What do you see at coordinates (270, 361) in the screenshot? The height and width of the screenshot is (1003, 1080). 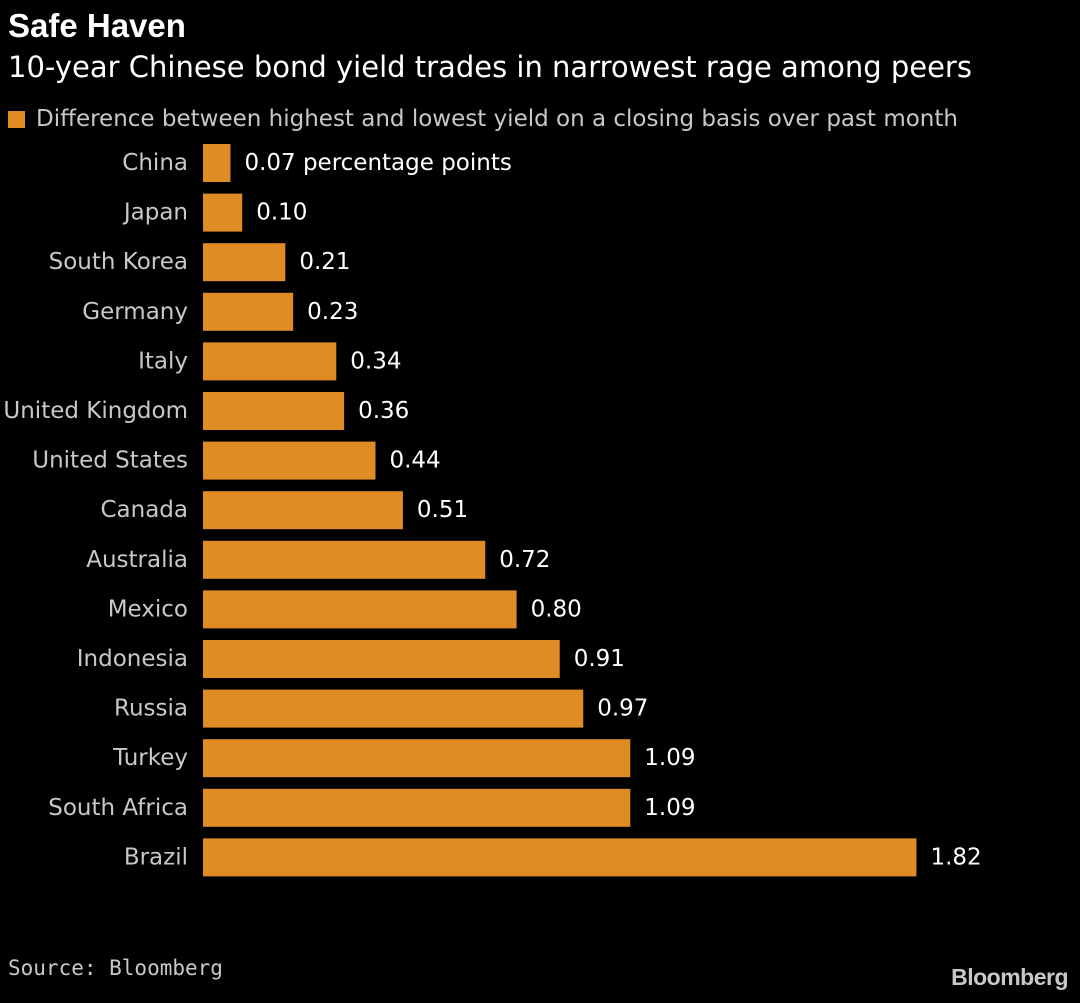 I see `bar-italy` at bounding box center [270, 361].